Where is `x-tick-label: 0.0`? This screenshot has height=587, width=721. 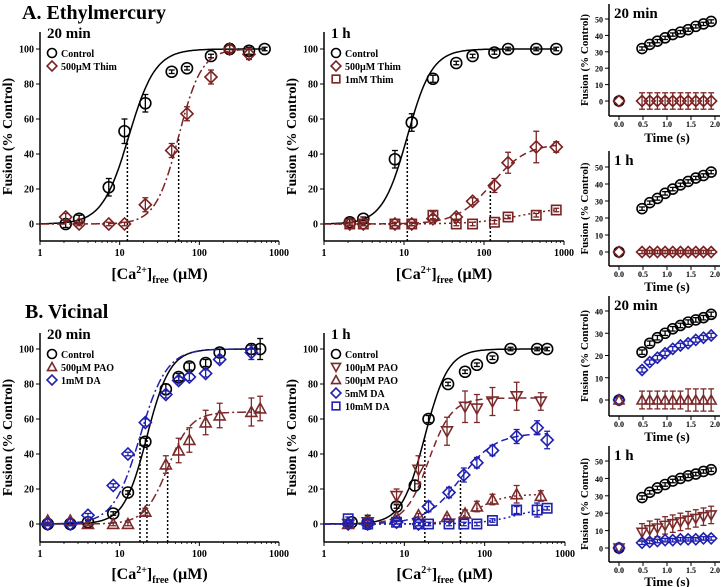 x-tick-label: 0.0 is located at coordinates (619, 124).